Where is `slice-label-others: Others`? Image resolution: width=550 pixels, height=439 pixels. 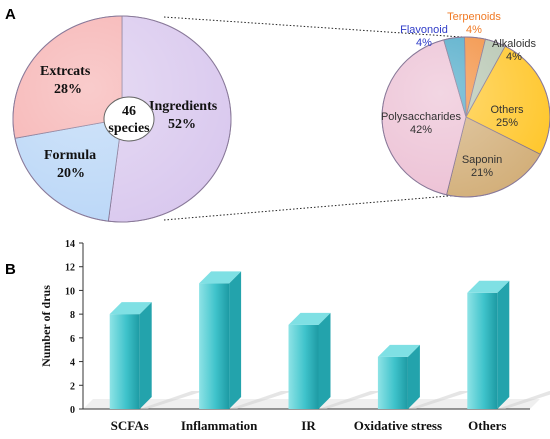
slice-label-others: Others is located at coordinates (507, 110).